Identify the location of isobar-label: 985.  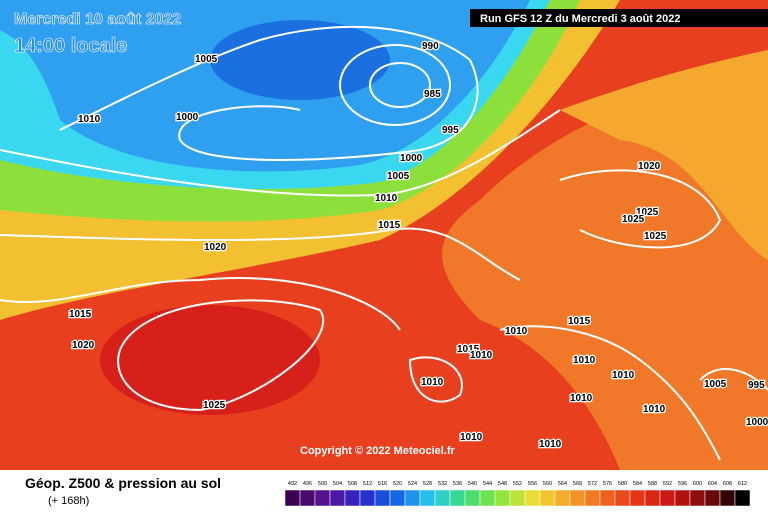
(432, 94).